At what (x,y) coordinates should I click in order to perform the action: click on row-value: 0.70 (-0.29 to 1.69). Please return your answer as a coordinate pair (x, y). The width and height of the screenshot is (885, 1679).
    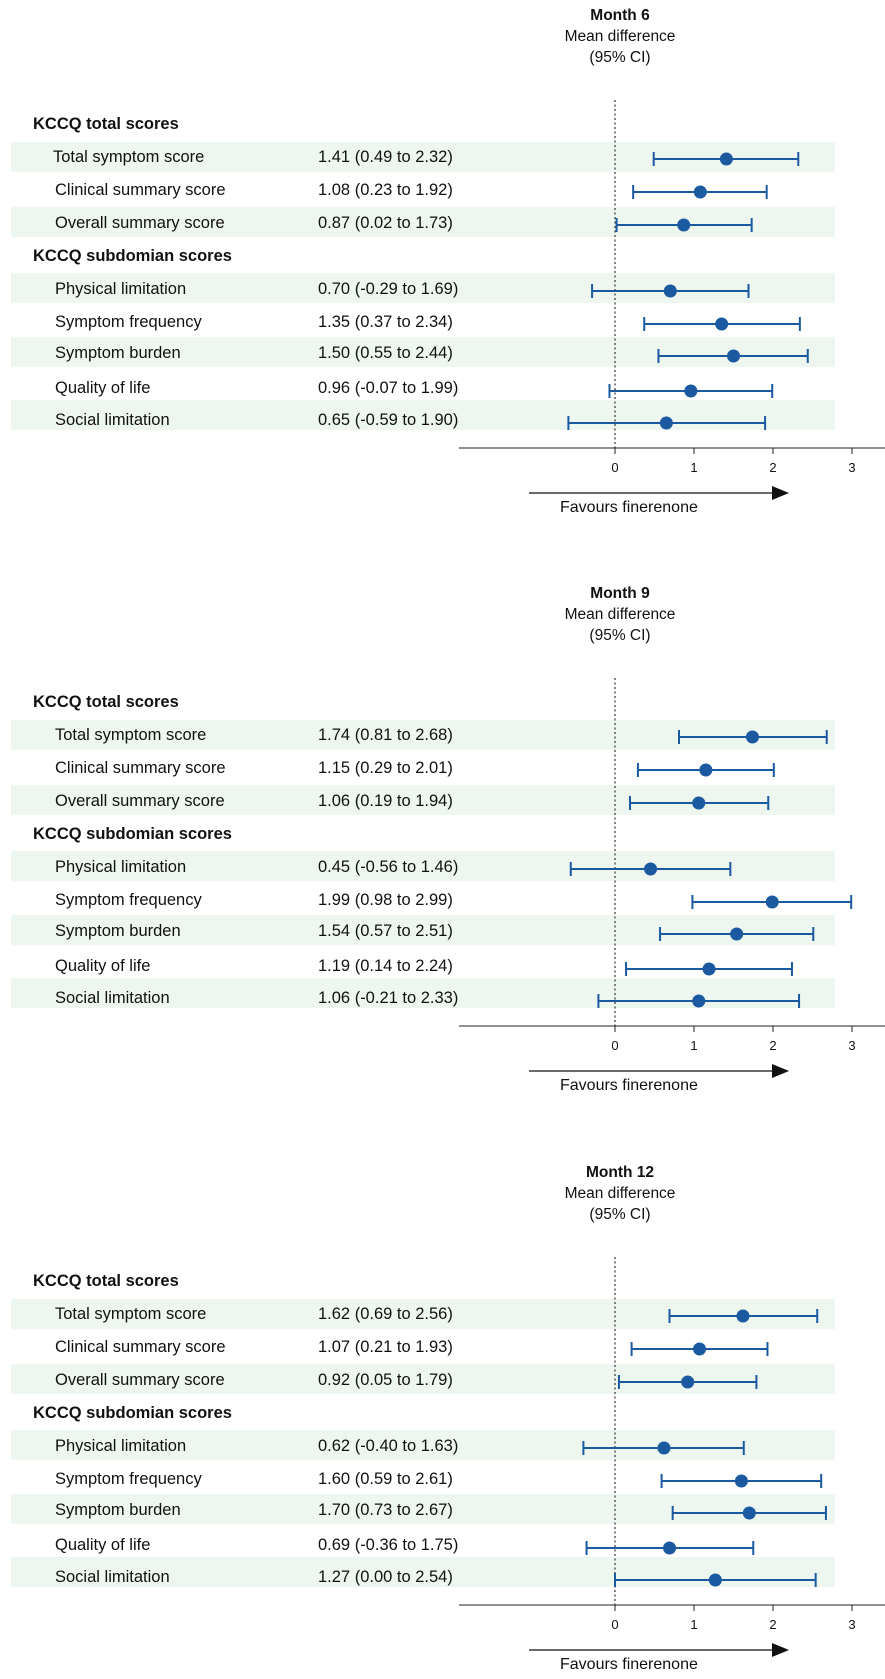
    Looking at the image, I should click on (388, 289).